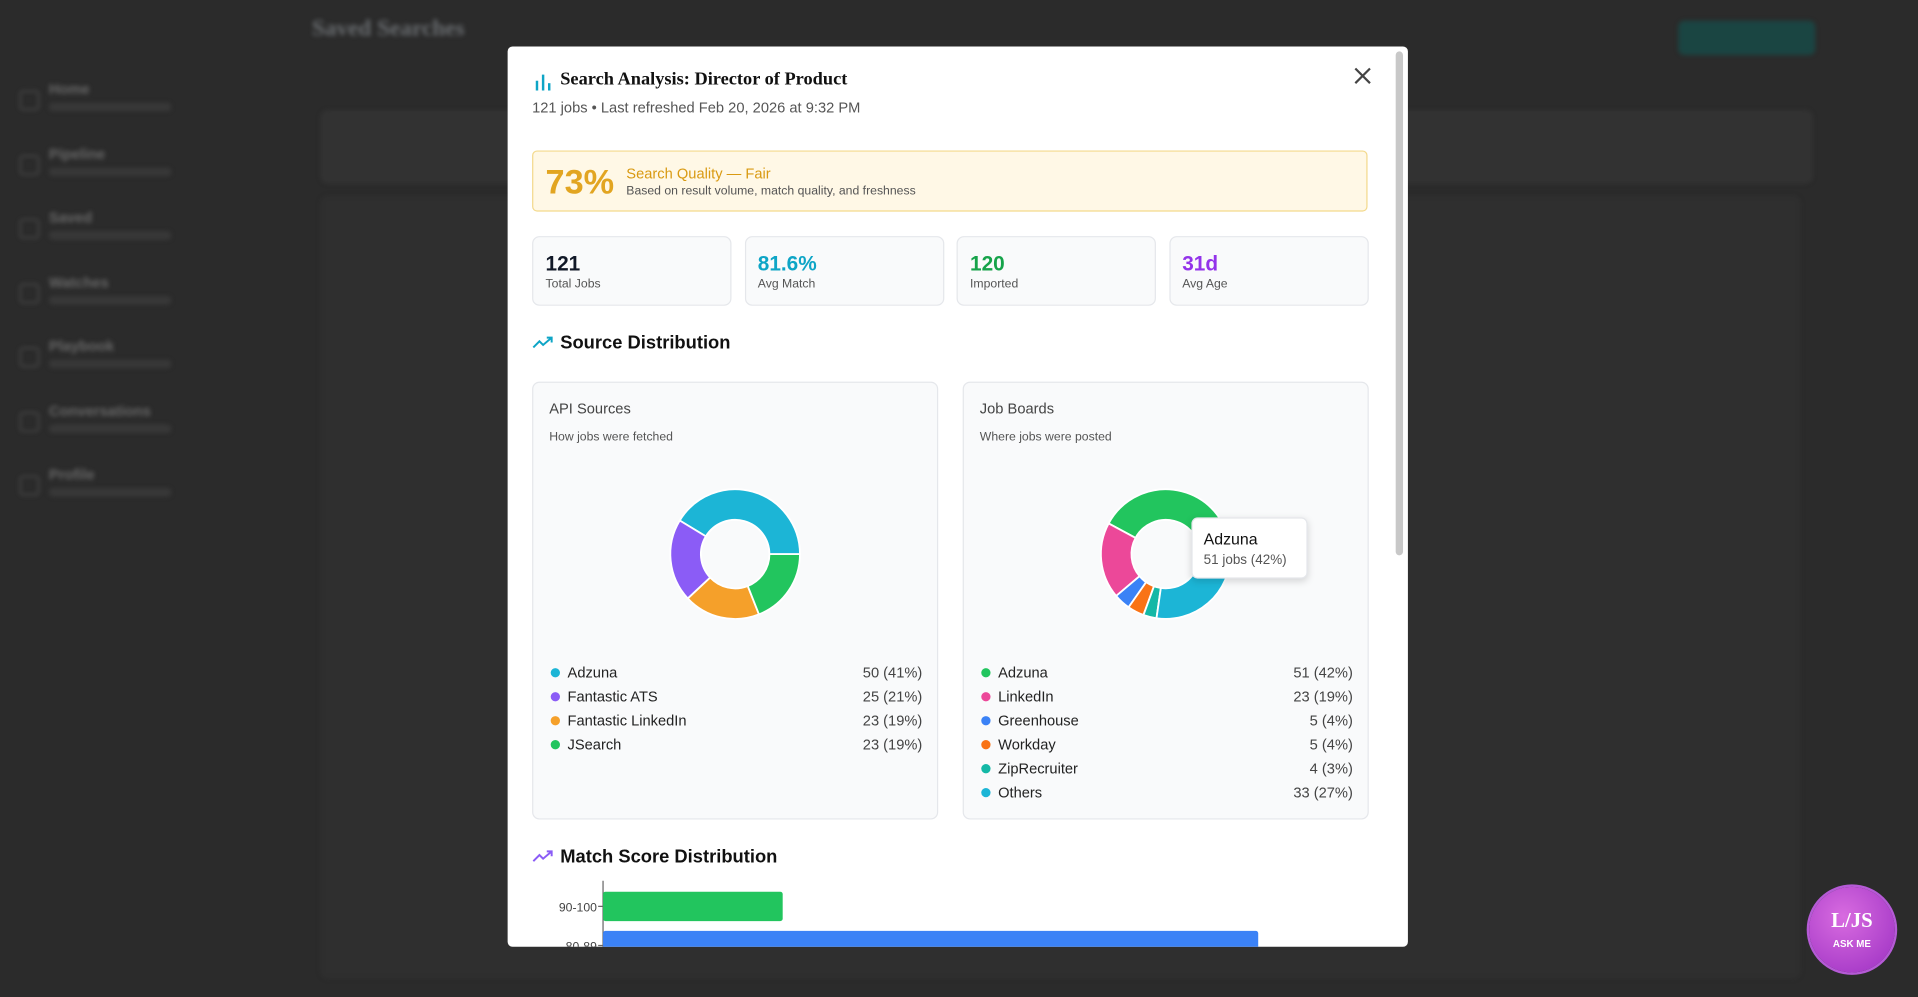 The height and width of the screenshot is (997, 1918). What do you see at coordinates (1056, 271) in the screenshot?
I see `stat-card: 120 Imported` at bounding box center [1056, 271].